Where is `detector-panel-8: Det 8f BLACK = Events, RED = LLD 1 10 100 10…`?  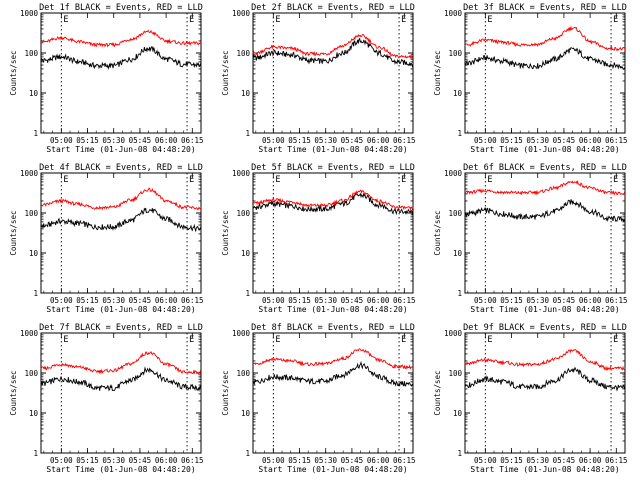 detector-panel-8: Det 8f BLACK = Events, RED = LLD 1 10 100 10… is located at coordinates (318, 398).